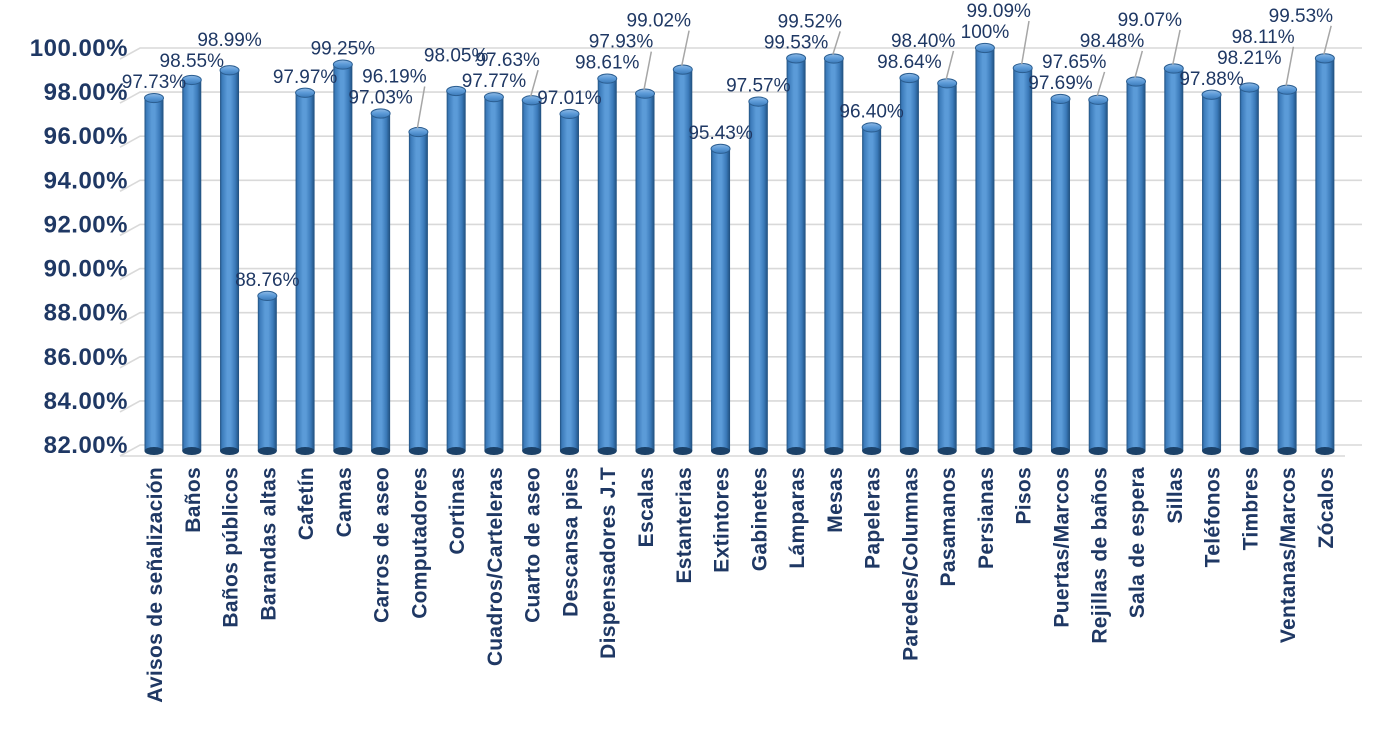 The width and height of the screenshot is (1393, 744). What do you see at coordinates (1074, 62) in the screenshot?
I see `data-label: 97.65%` at bounding box center [1074, 62].